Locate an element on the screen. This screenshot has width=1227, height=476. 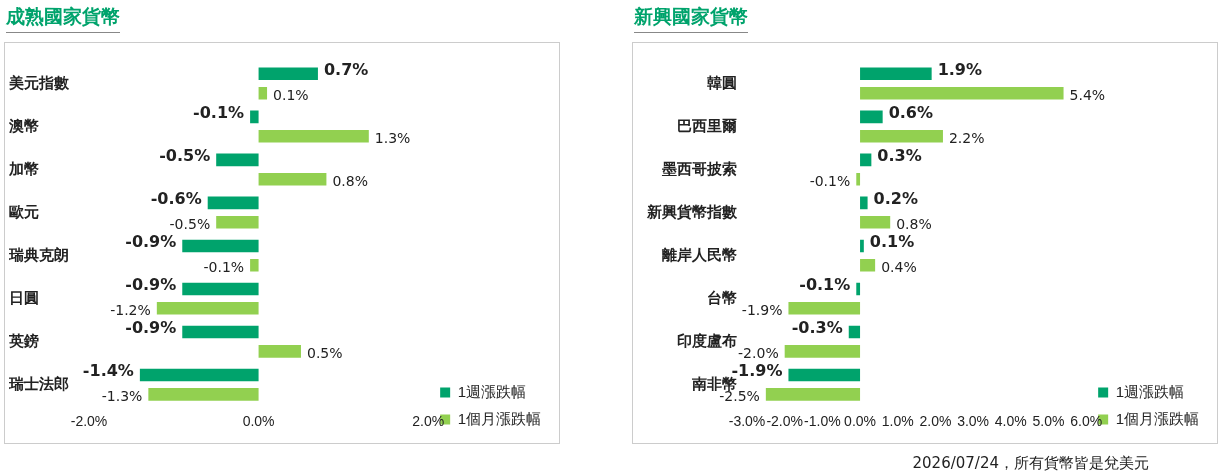
x-tick-label: 4.0% is located at coordinates (1010, 421).